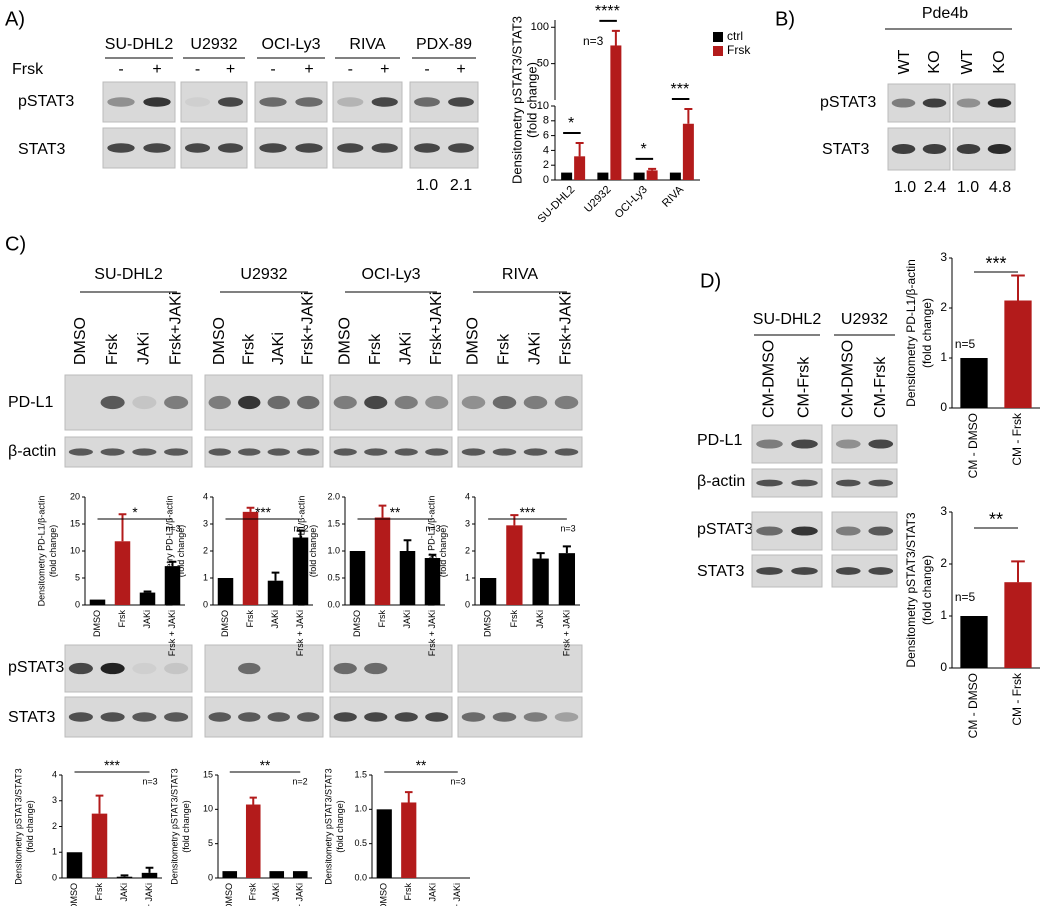 This screenshot has width=1047, height=906. I want to click on y-tick-label: 5, so click(77, 577).